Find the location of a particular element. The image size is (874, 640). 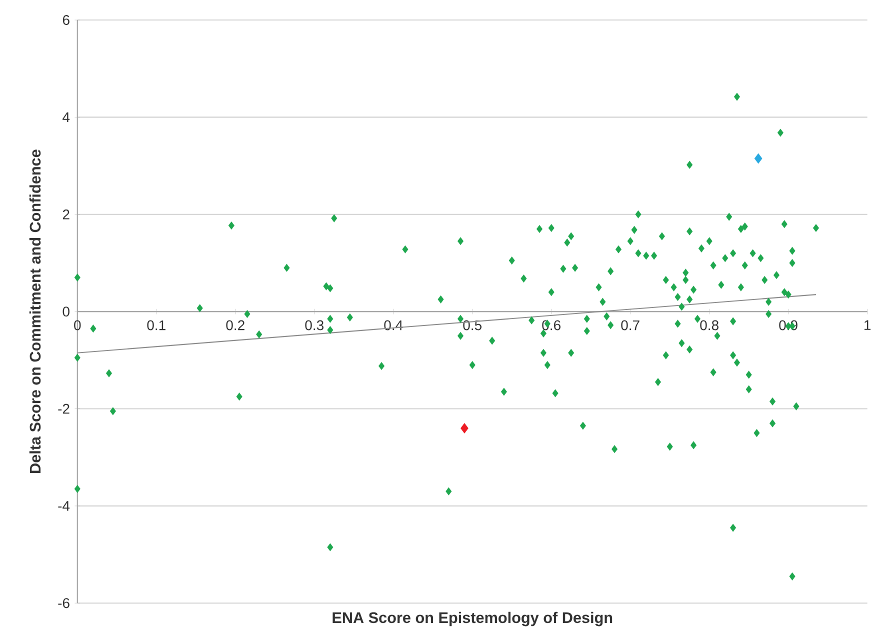

y-tick-label: 6 is located at coordinates (66, 19).